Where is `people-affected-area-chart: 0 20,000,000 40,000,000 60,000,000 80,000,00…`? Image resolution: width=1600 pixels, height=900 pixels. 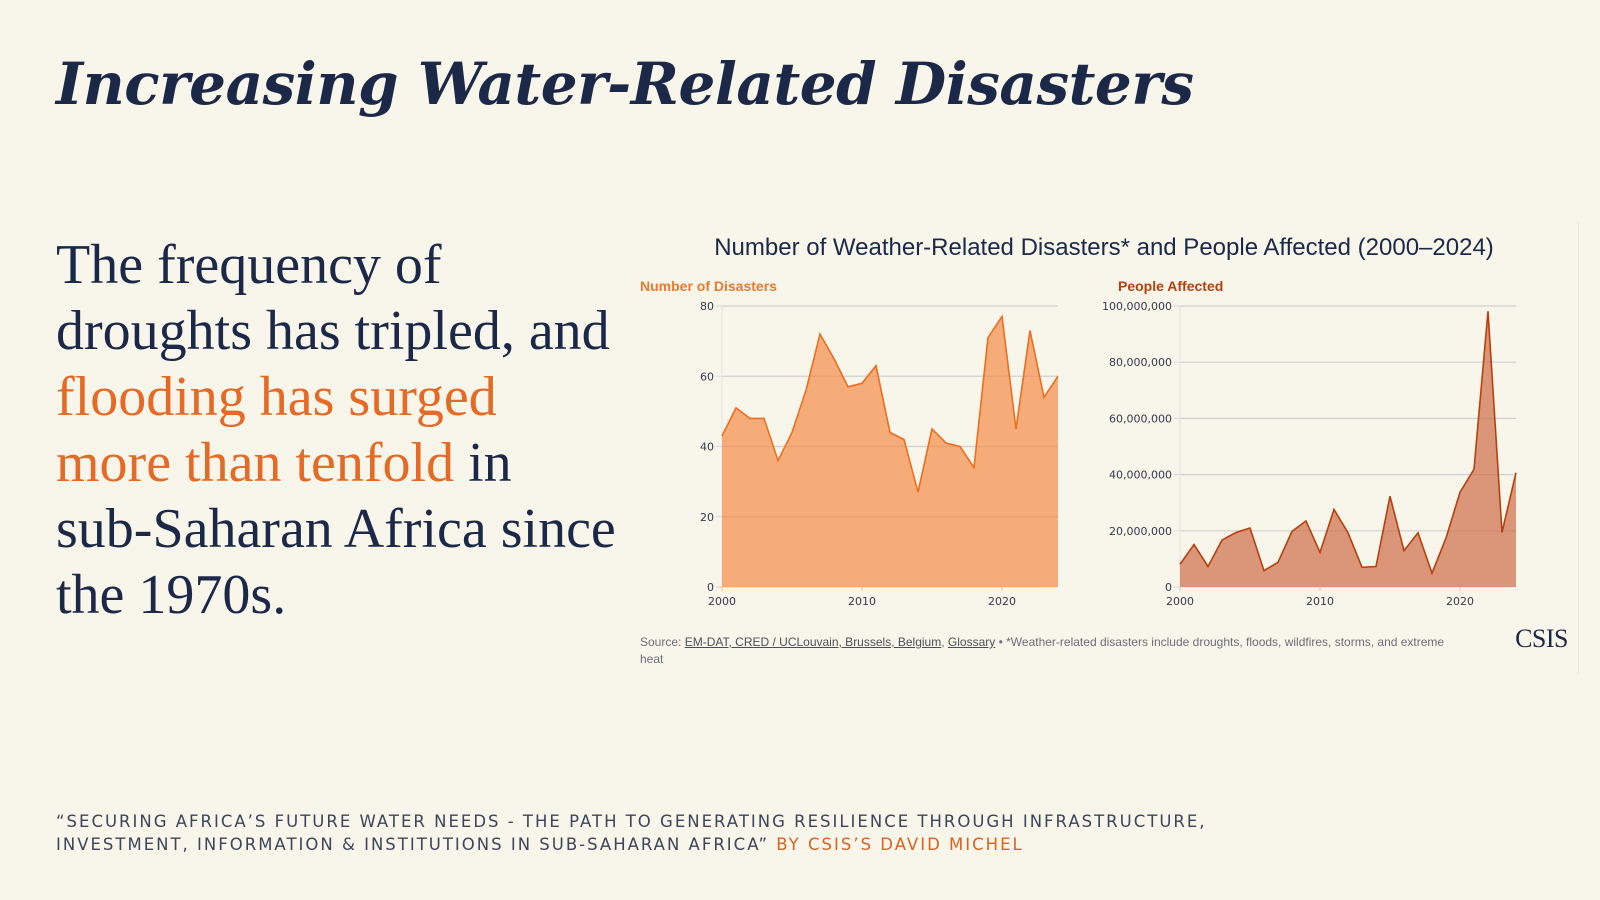
people-affected-area-chart: 0 20,000,000 40,000,000 60,000,000 80,000,00… is located at coordinates (1309, 454).